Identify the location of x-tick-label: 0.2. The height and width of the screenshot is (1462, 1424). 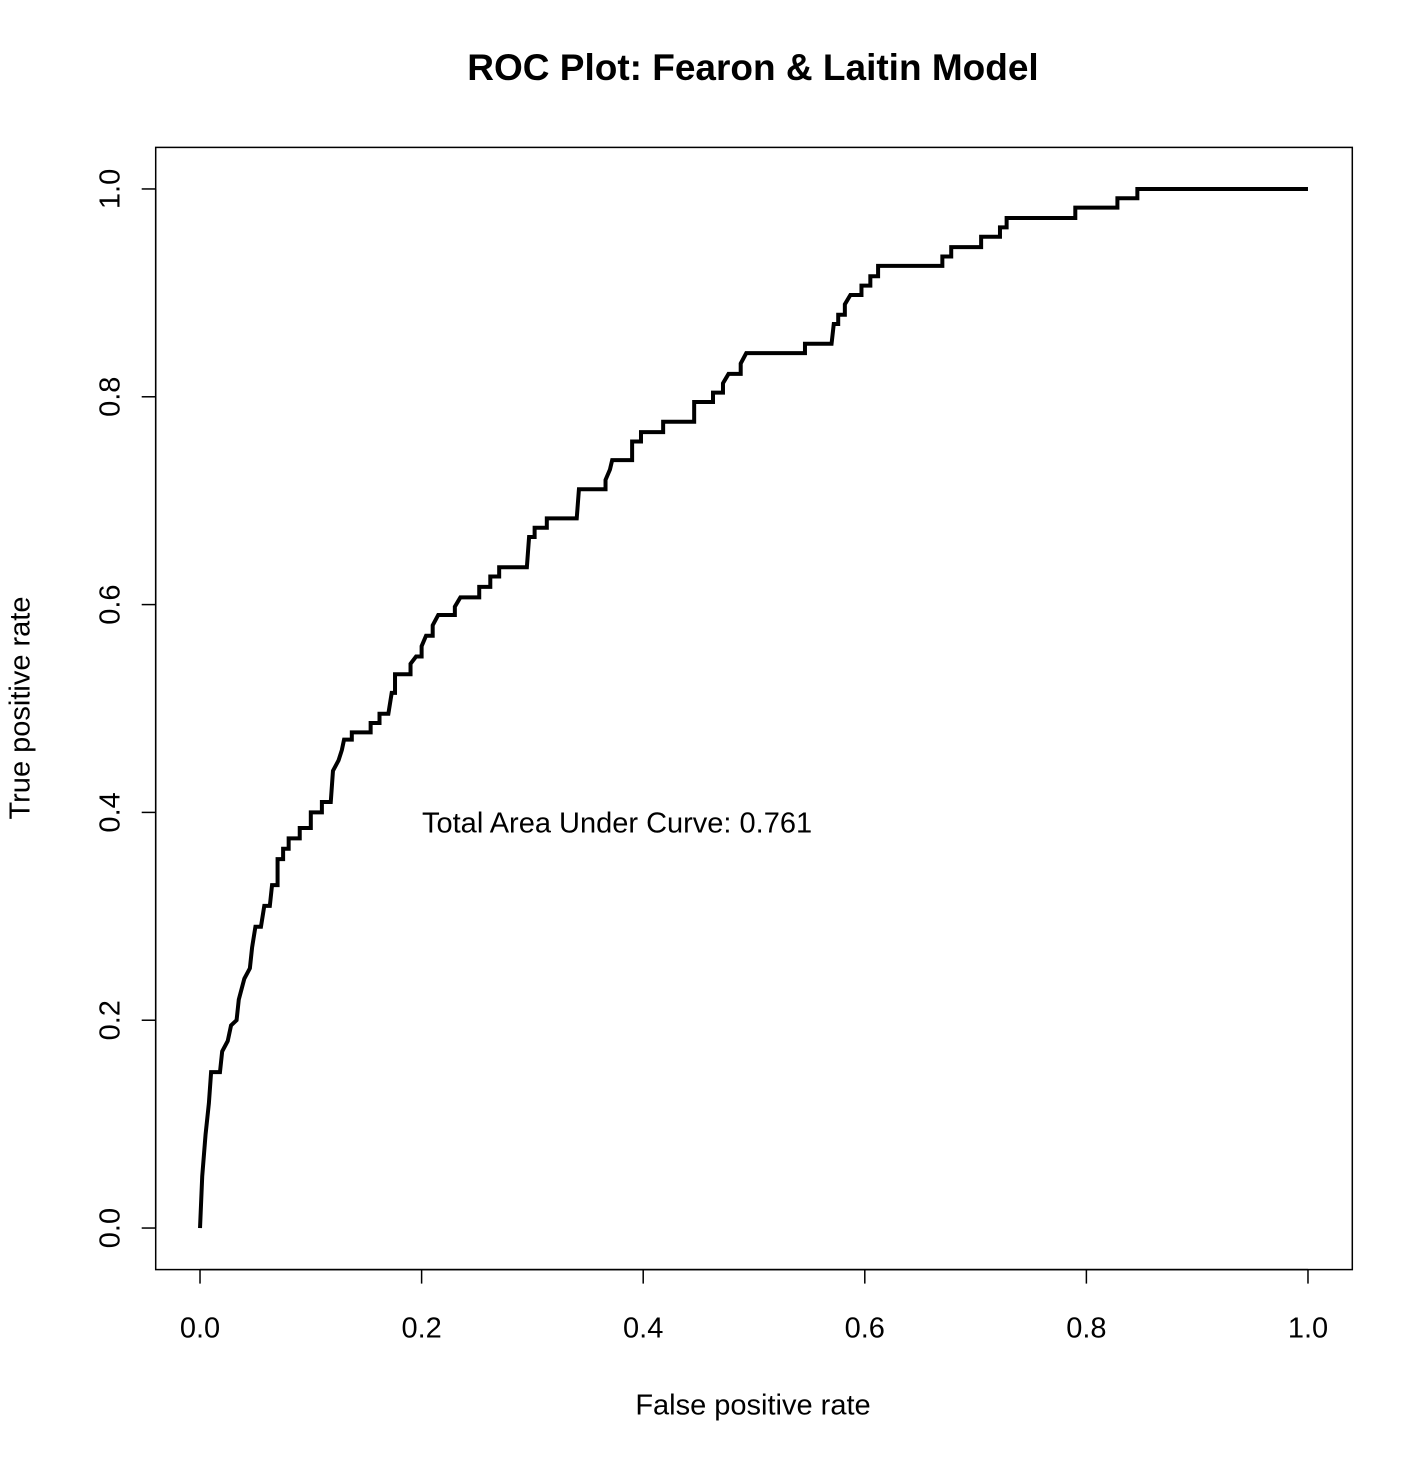
(421, 1328).